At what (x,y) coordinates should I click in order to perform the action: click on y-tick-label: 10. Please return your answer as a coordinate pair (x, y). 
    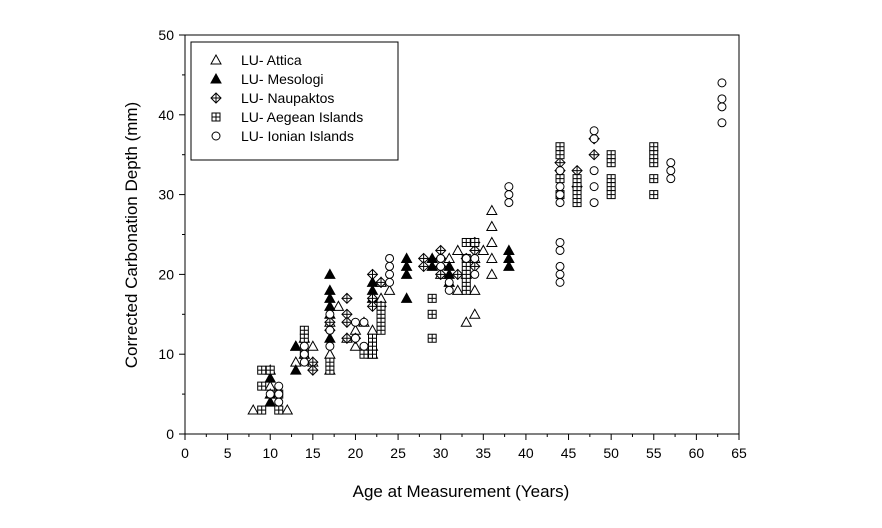
    Looking at the image, I should click on (166, 354).